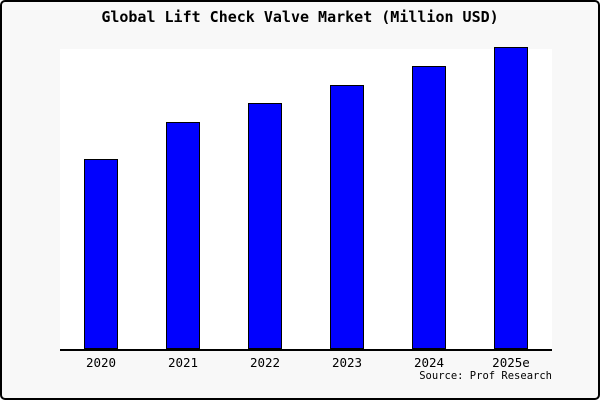 This screenshot has height=400, width=600. I want to click on bar-2021, so click(183, 235).